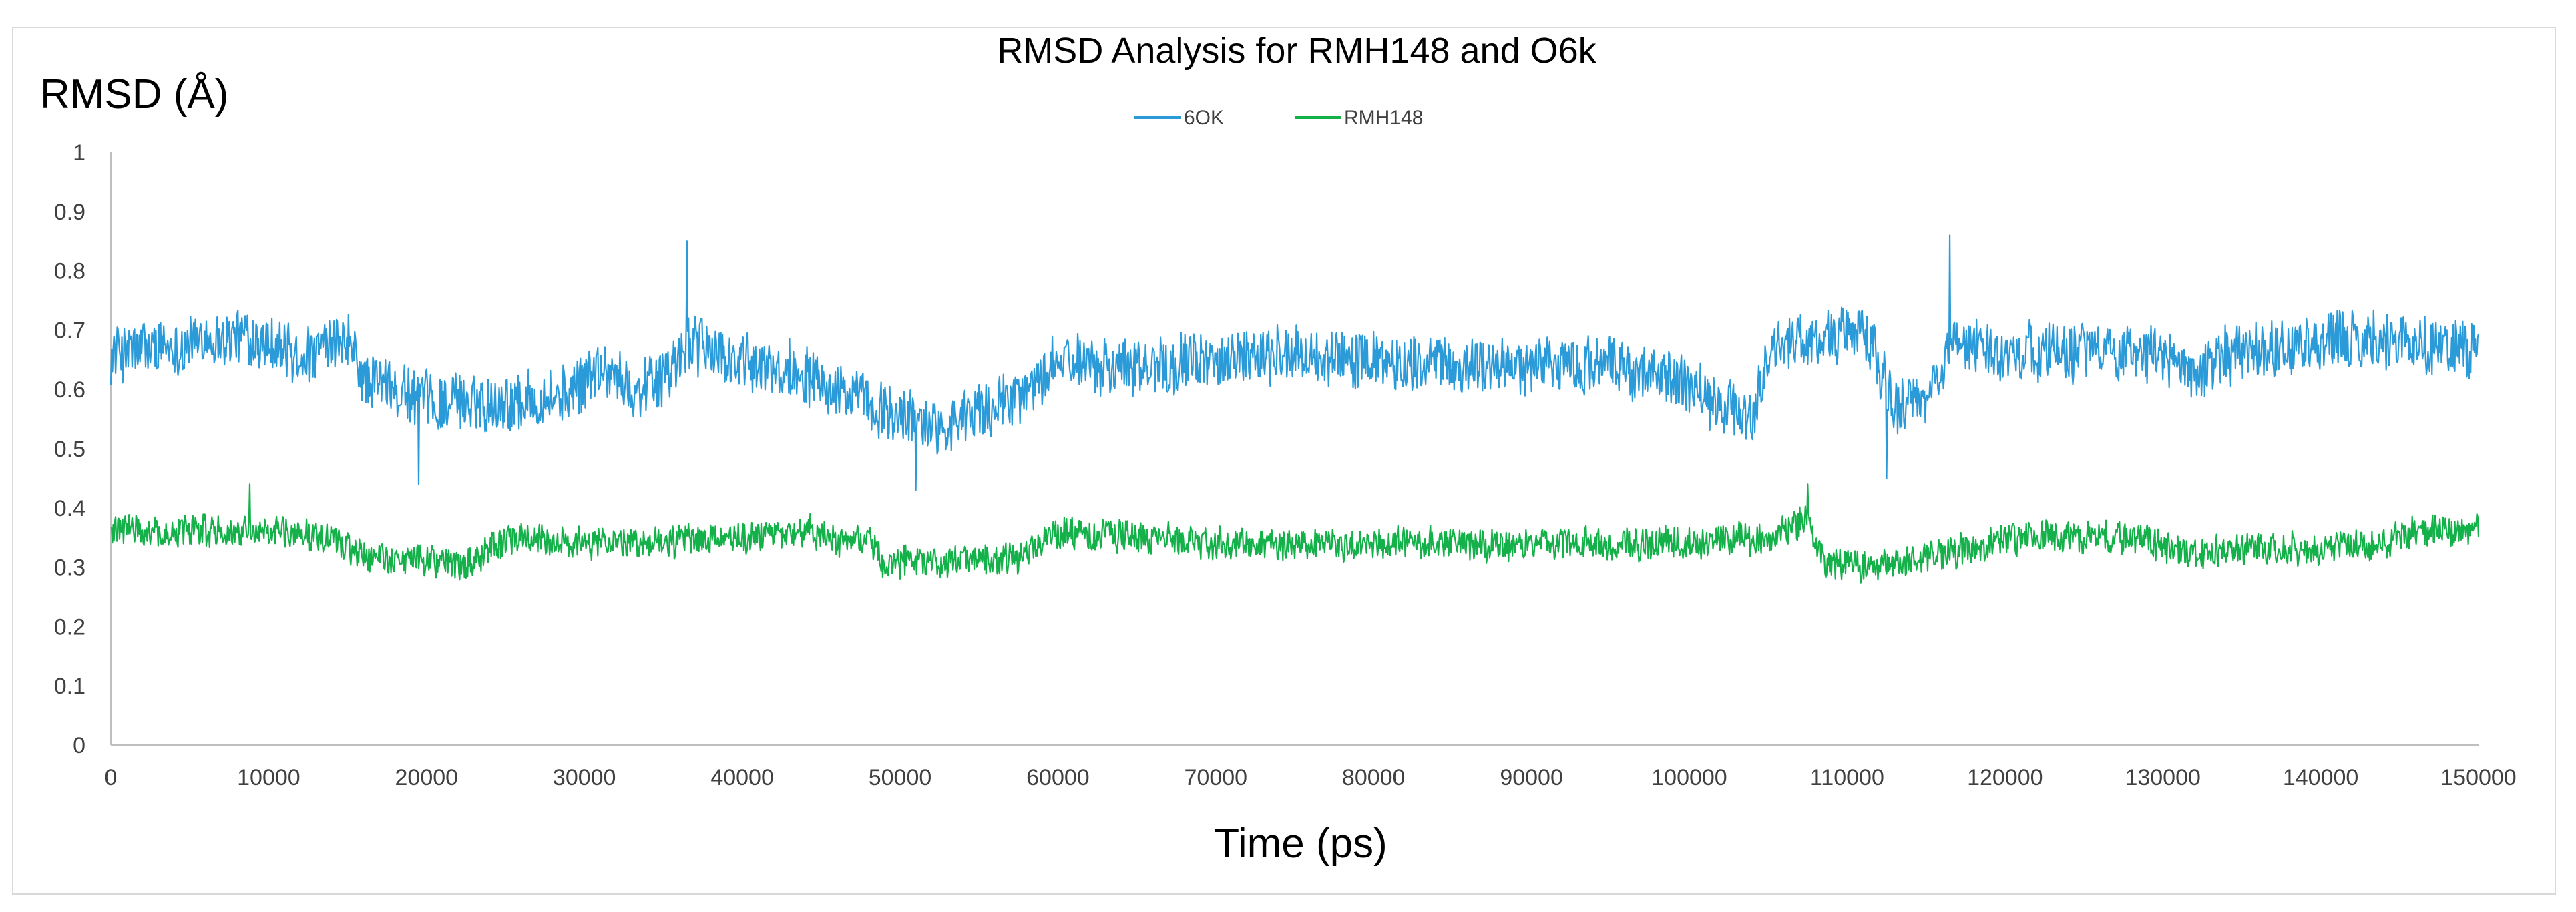 The image size is (2576, 912). What do you see at coordinates (111, 777) in the screenshot?
I see `x-tick-label: 0` at bounding box center [111, 777].